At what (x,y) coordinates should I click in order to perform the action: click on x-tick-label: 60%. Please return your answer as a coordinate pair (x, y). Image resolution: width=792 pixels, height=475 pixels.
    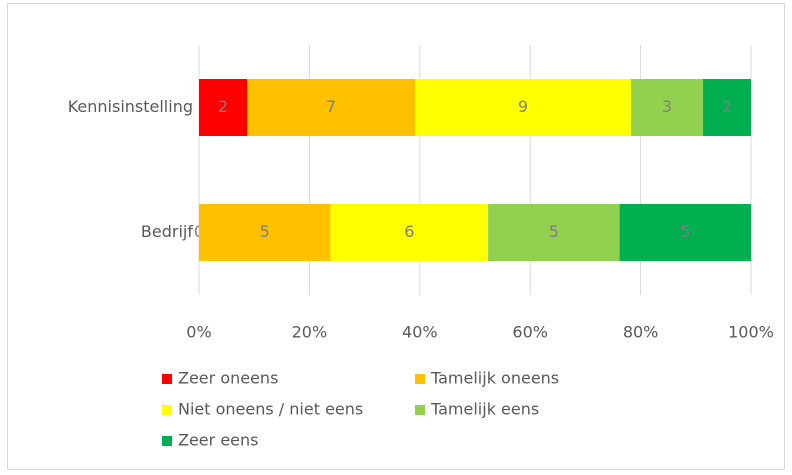
    Looking at the image, I should click on (530, 332).